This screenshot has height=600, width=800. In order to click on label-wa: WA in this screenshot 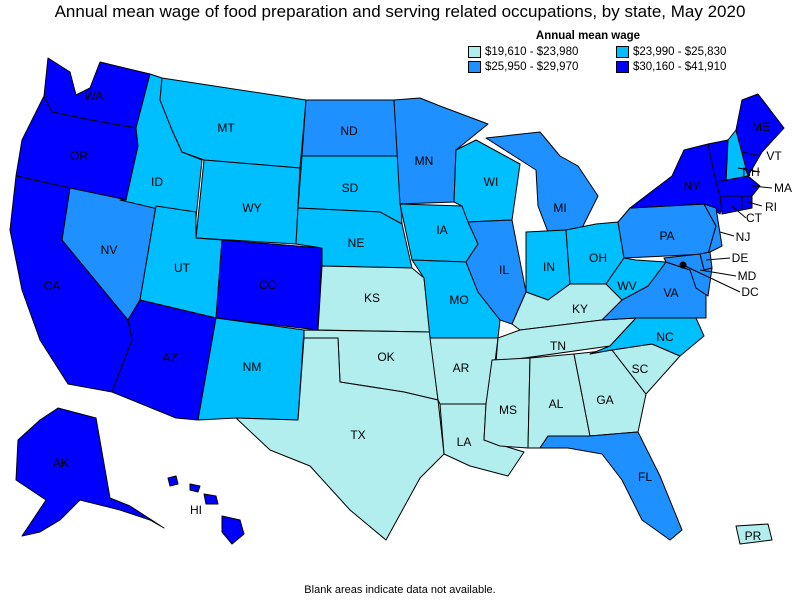, I will do `click(94, 96)`.